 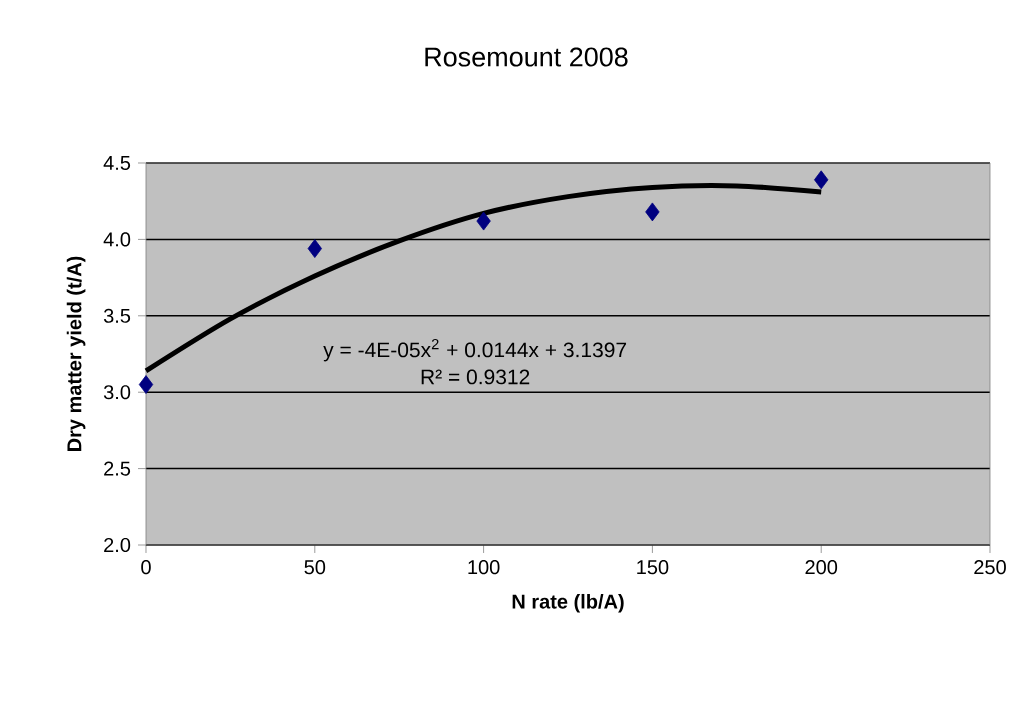 What do you see at coordinates (117, 392) in the screenshot?
I see `y-tick-label: 3.0` at bounding box center [117, 392].